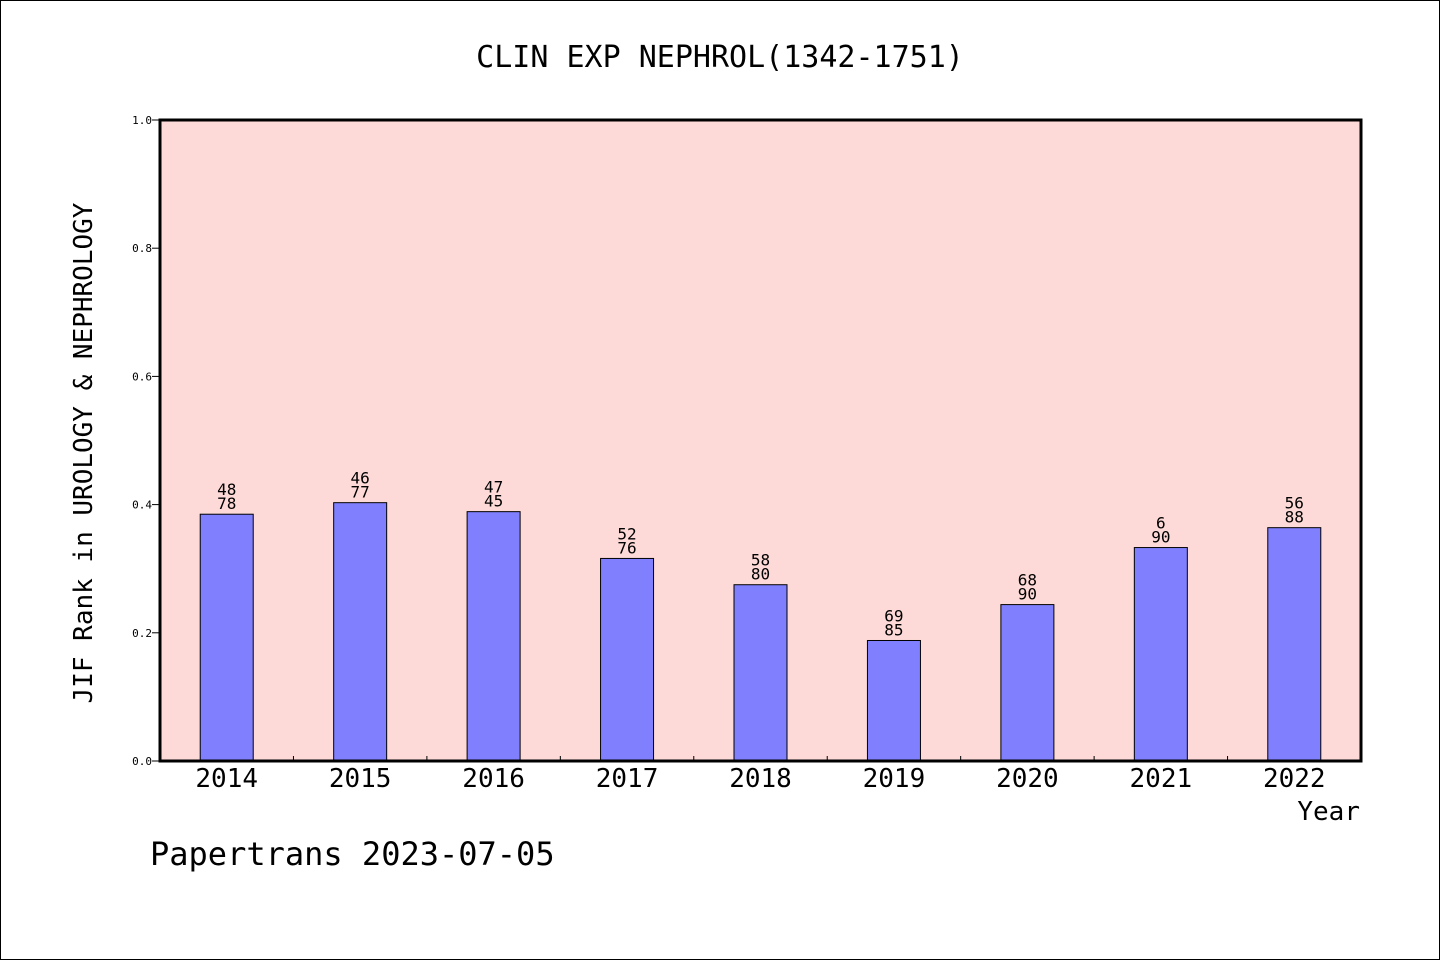 The image size is (1440, 964). Describe the element at coordinates (142, 633) in the screenshot. I see `y-tick-label: 0.2` at that location.